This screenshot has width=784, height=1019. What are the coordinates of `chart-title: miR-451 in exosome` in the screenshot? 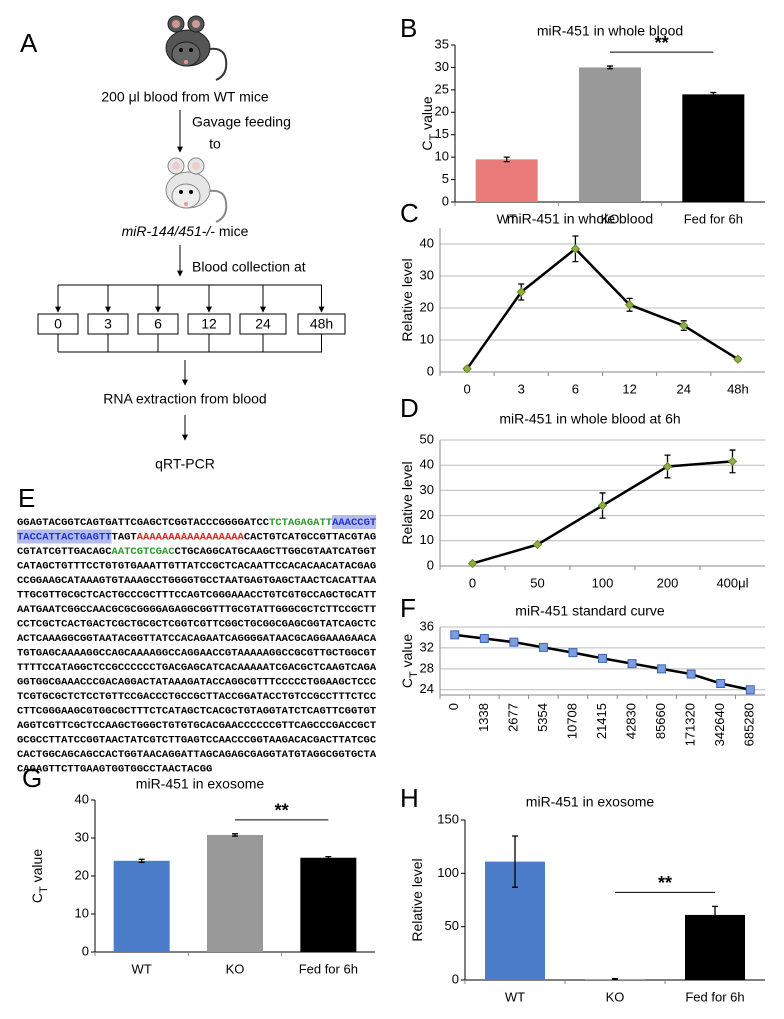 It's located at (590, 802).